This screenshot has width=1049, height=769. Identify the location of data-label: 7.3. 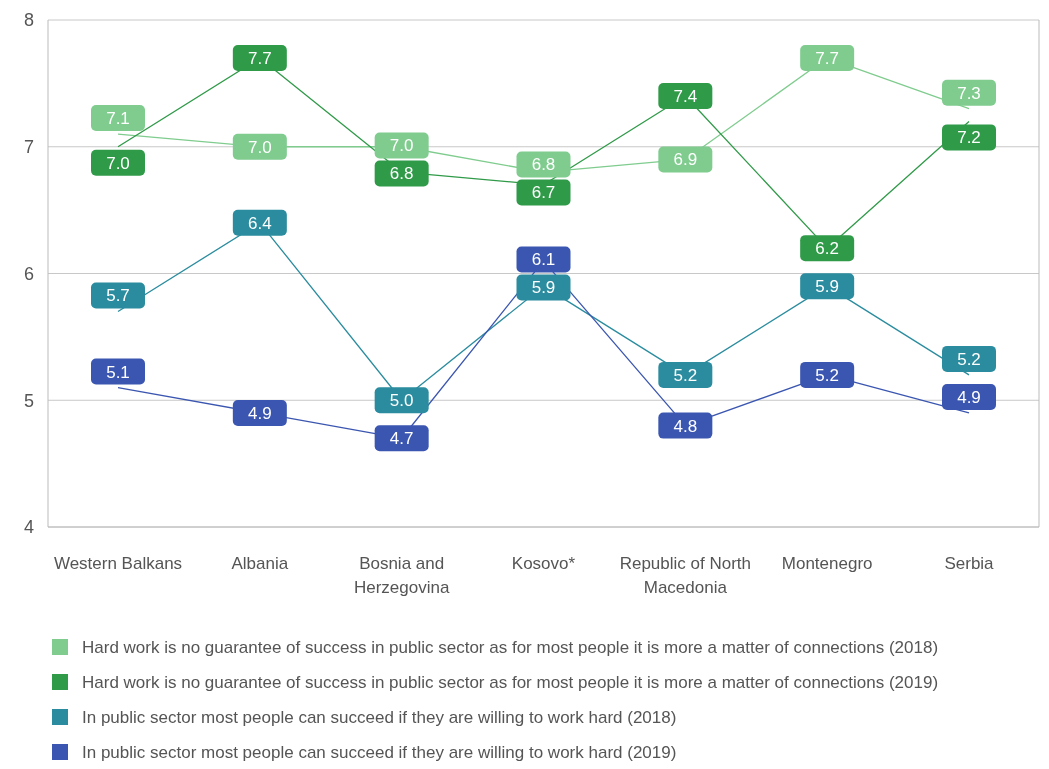
(969, 93).